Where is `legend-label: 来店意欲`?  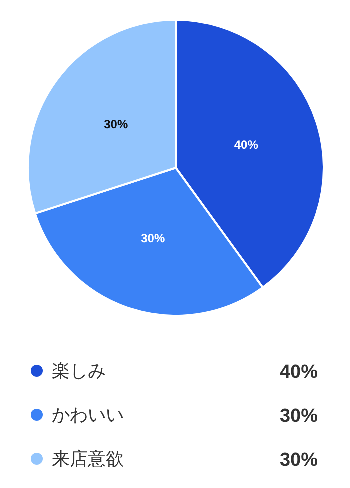
legend-label: 来店意欲 is located at coordinates (88, 459).